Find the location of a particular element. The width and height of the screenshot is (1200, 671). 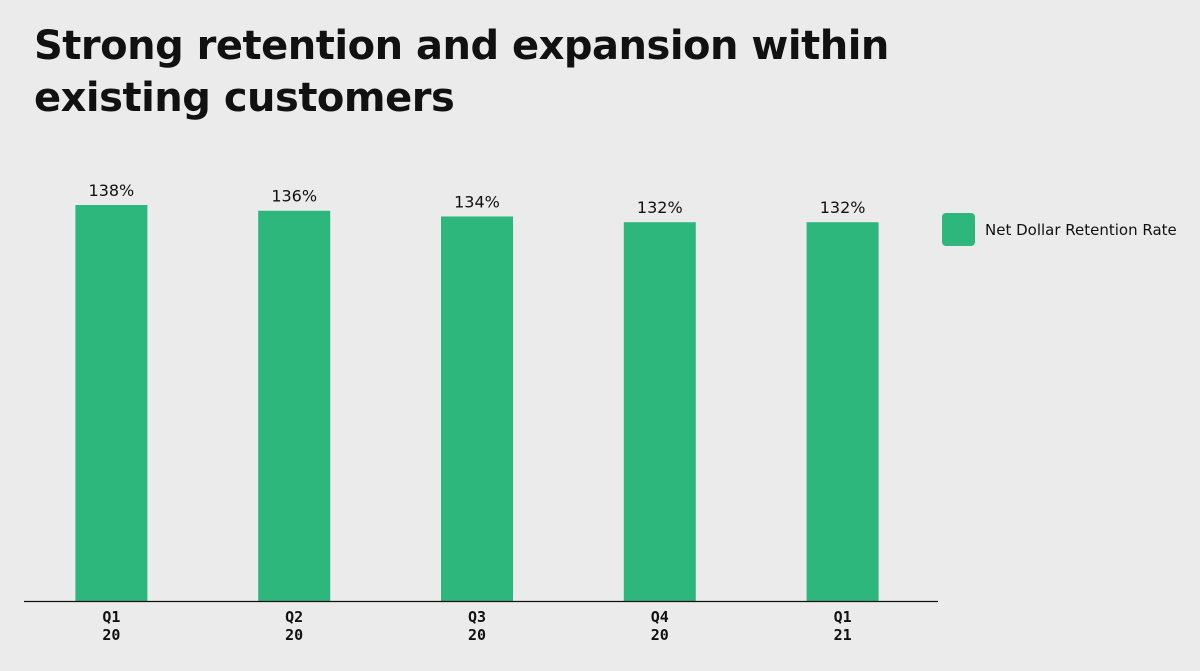

tick-label-3-line-2: 20 is located at coordinates (477, 635).